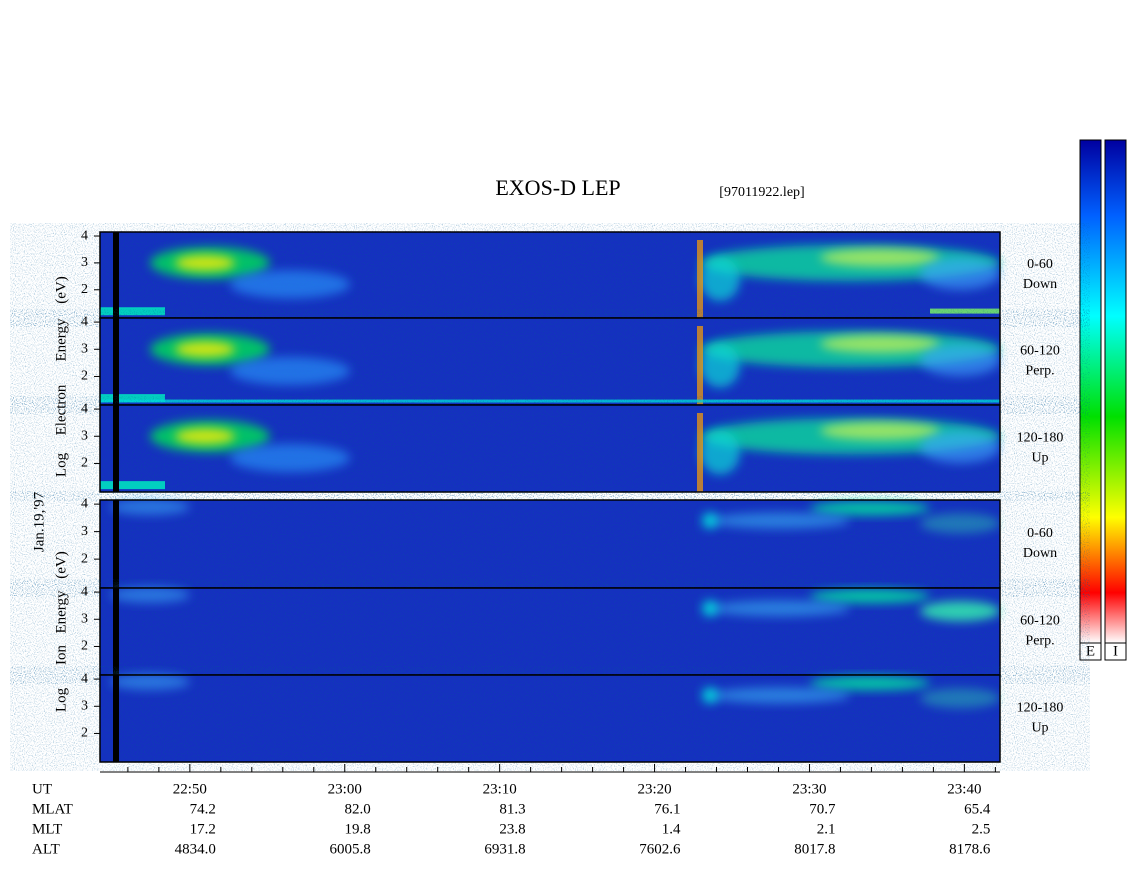 Image resolution: width=1130 pixels, height=875 pixels. I want to click on ephemeris-value: 17.2, so click(203, 829).